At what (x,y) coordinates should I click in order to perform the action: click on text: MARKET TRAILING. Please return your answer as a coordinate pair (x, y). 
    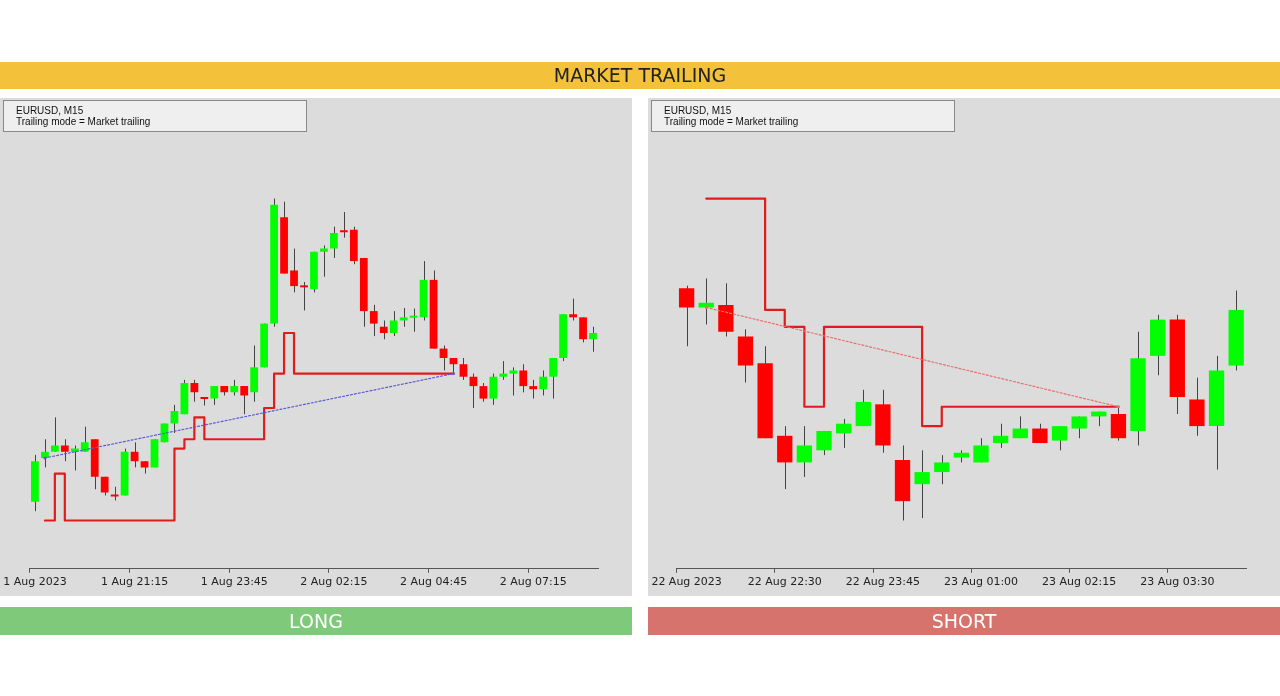
    Looking at the image, I should click on (640, 75).